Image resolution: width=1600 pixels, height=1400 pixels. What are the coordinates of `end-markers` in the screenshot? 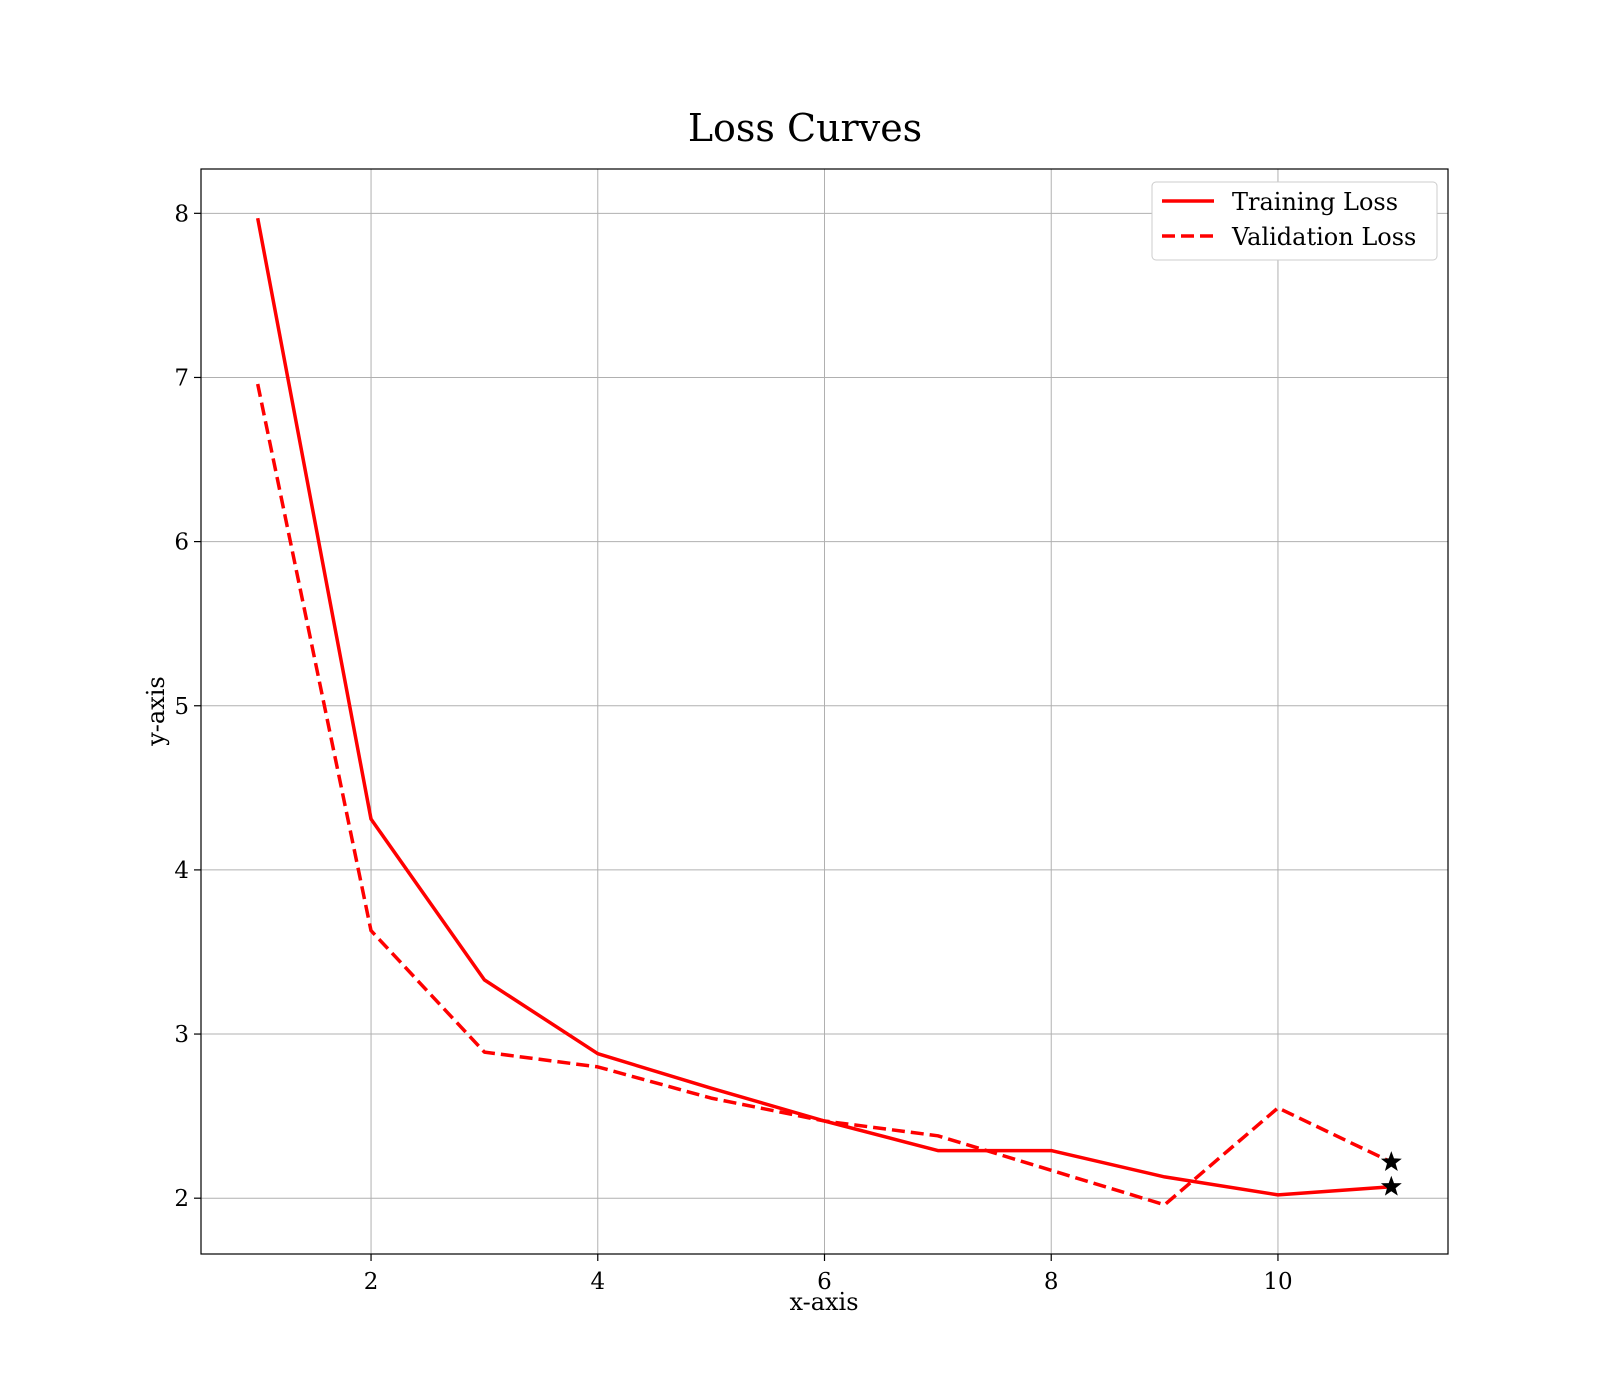 It's located at (1391, 1173).